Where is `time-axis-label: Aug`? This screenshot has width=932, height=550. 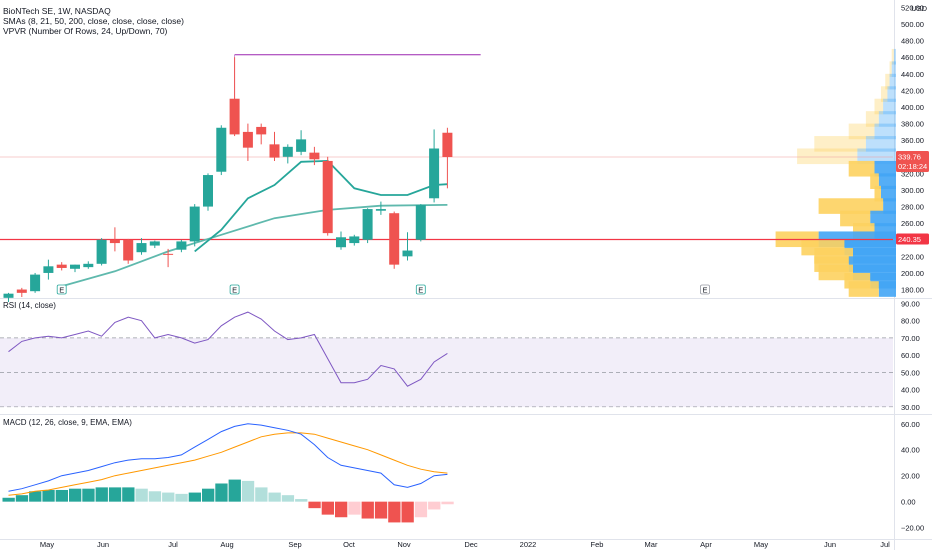
time-axis-label: Aug is located at coordinates (226, 544).